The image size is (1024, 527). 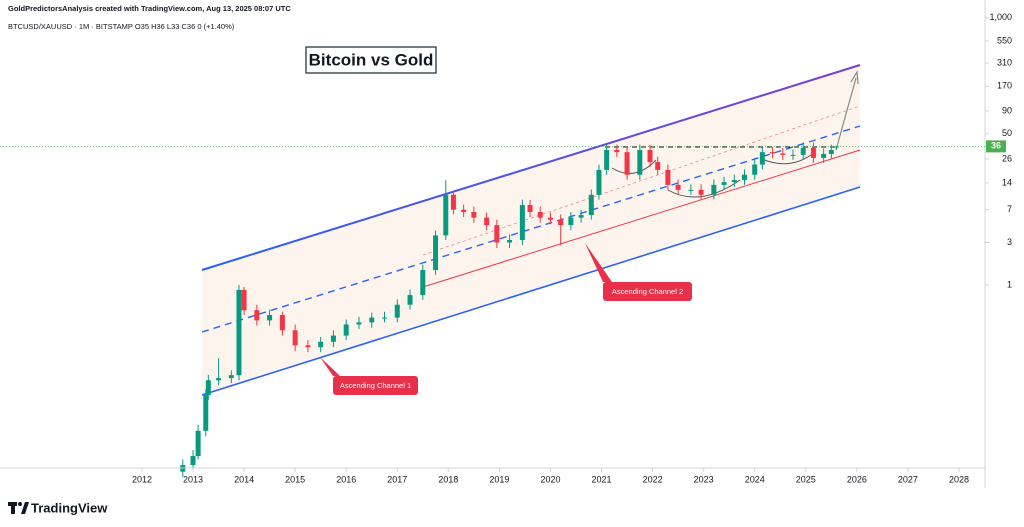 What do you see at coordinates (346, 479) in the screenshot?
I see `x-tick-label: 2016` at bounding box center [346, 479].